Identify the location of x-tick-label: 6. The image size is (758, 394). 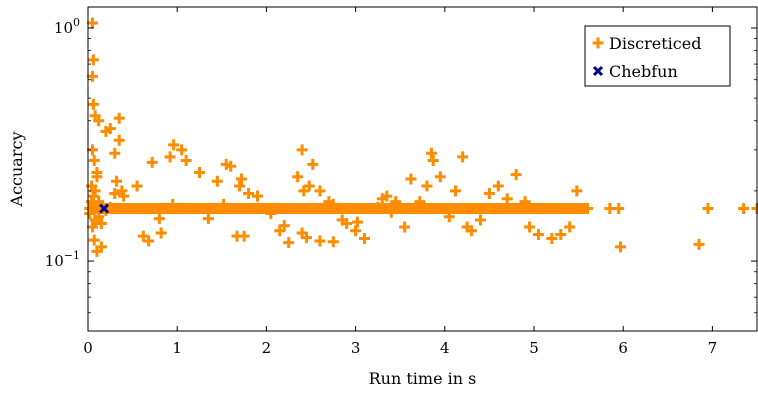
(623, 348).